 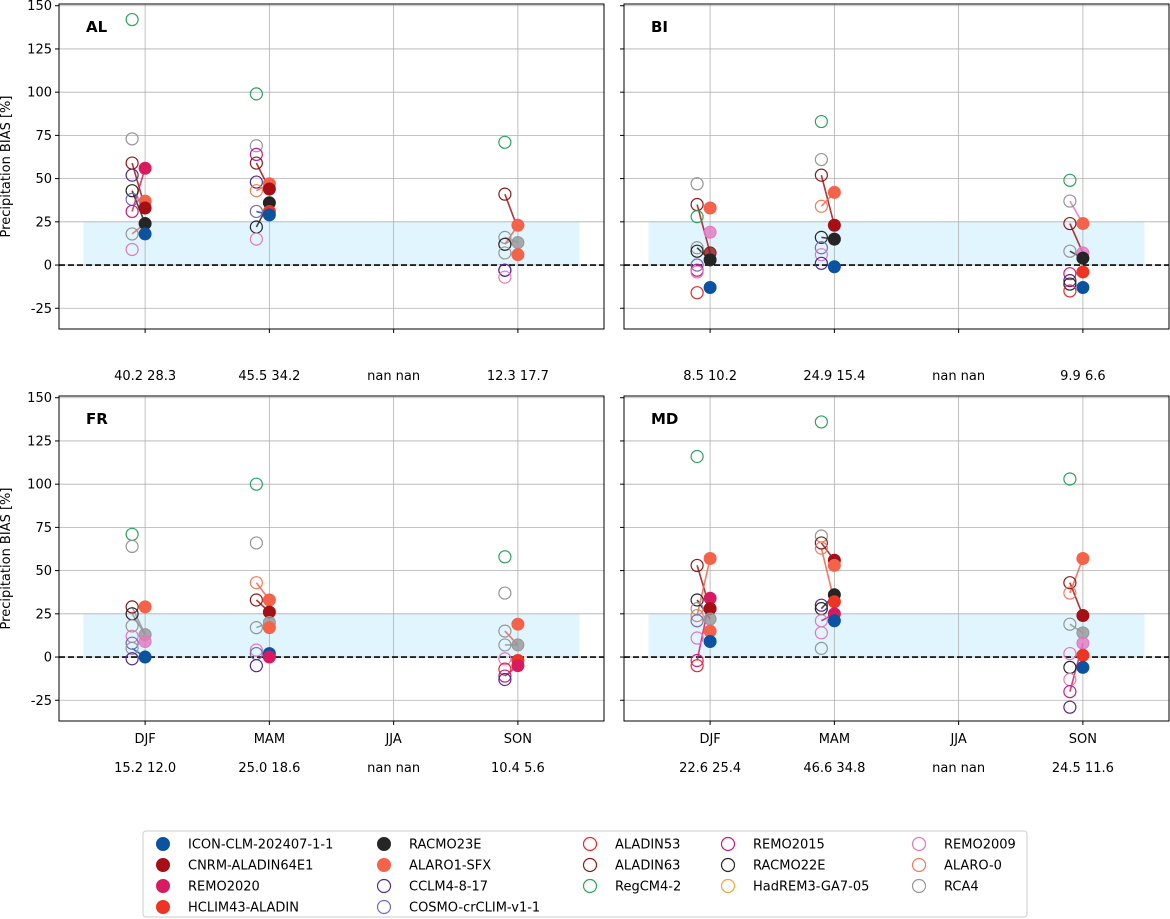 I want to click on panel-title: AL, so click(x=97, y=27).